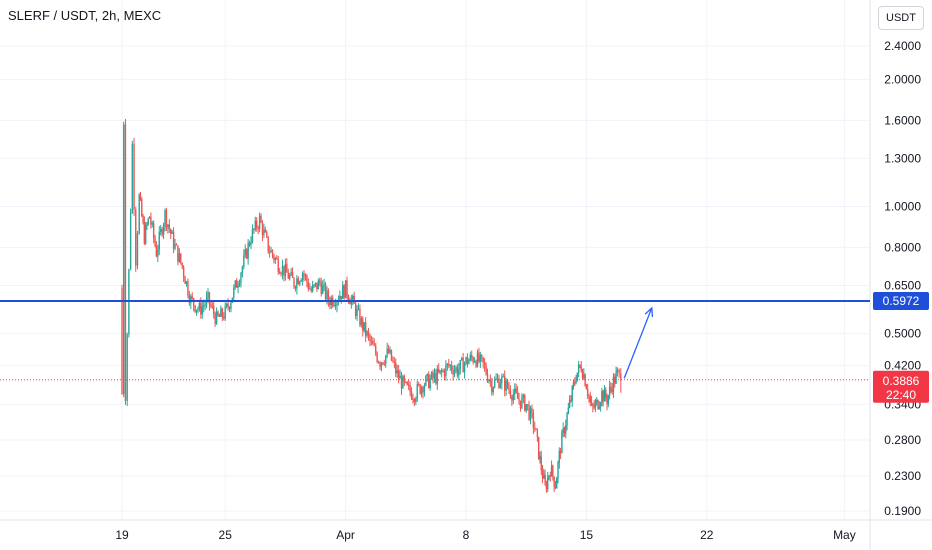  I want to click on y-tick-label: 0.6500, so click(902, 285).